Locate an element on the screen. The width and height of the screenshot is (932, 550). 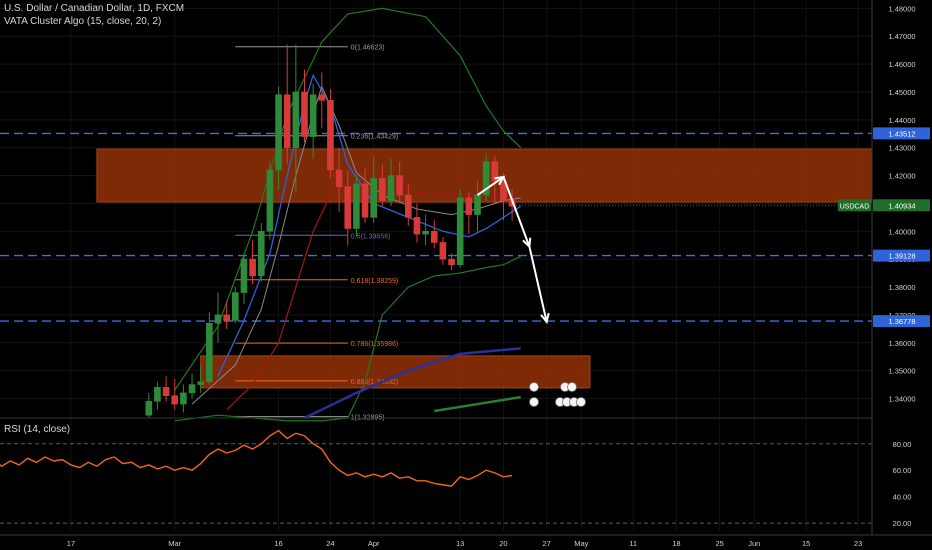
price-tick-label: 1.48000 is located at coordinates (901, 8).